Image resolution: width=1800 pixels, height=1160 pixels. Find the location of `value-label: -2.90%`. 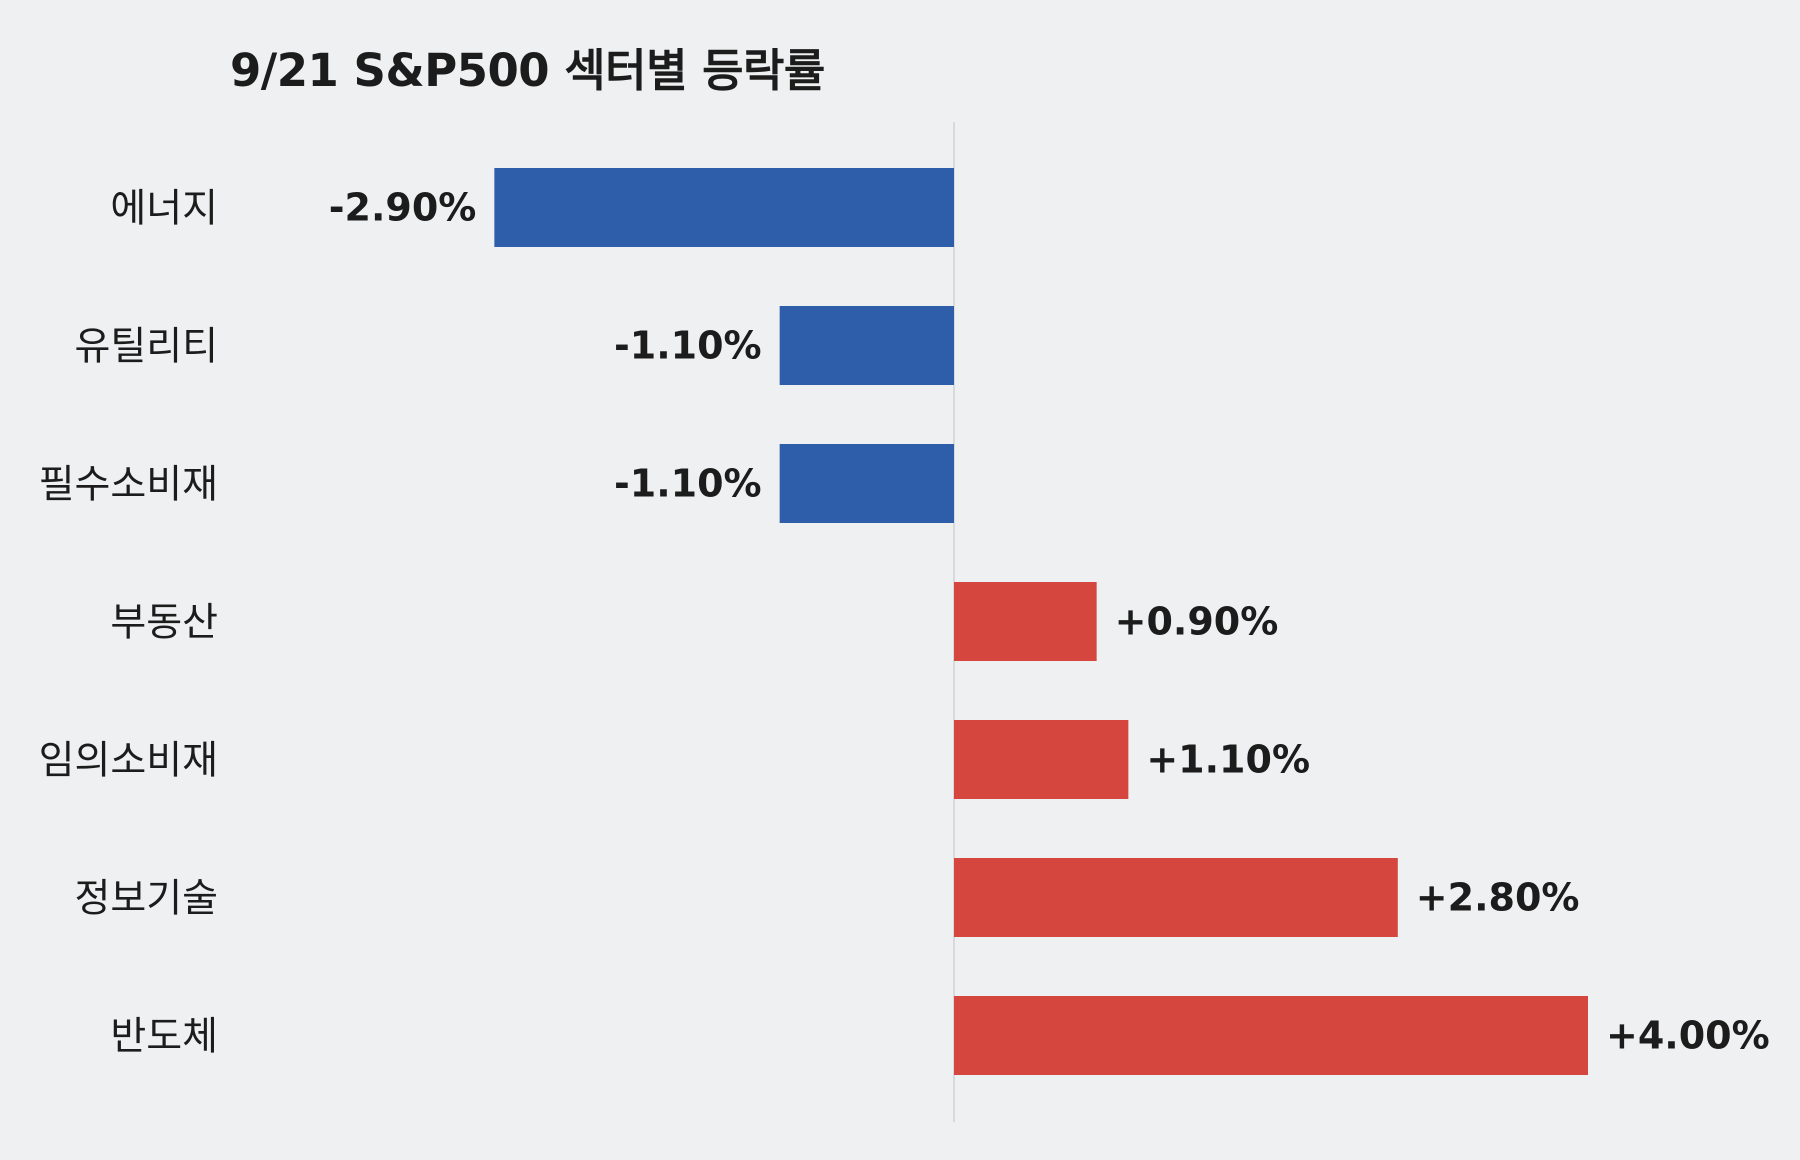

value-label: -2.90% is located at coordinates (403, 208).